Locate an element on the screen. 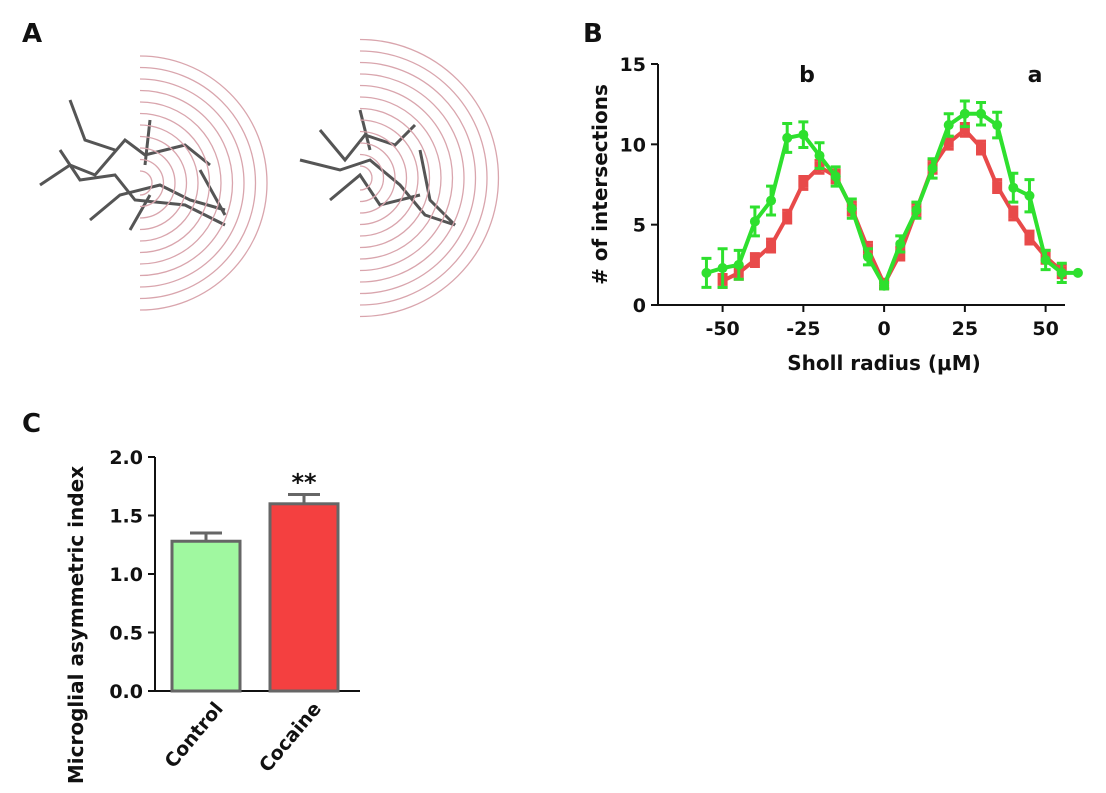  error-bar is located at coordinates (304, 498).